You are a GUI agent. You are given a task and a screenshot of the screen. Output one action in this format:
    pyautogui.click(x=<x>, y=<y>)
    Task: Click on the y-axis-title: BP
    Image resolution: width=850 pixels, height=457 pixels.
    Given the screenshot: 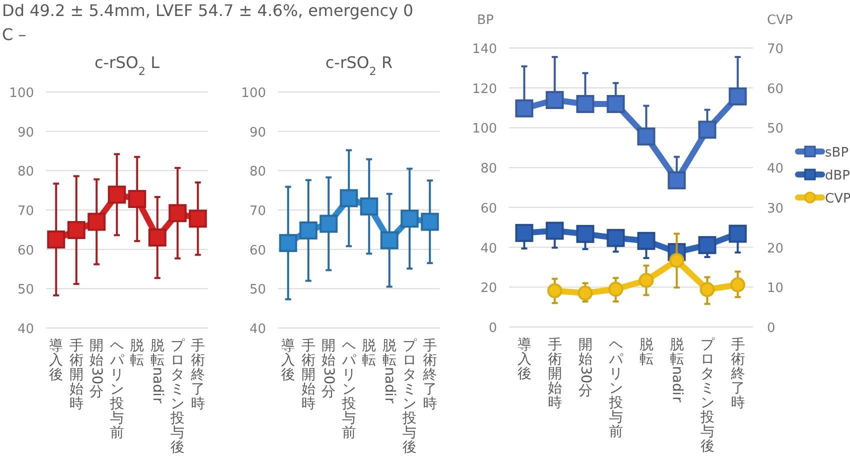 What is the action you would take?
    pyautogui.click(x=485, y=20)
    